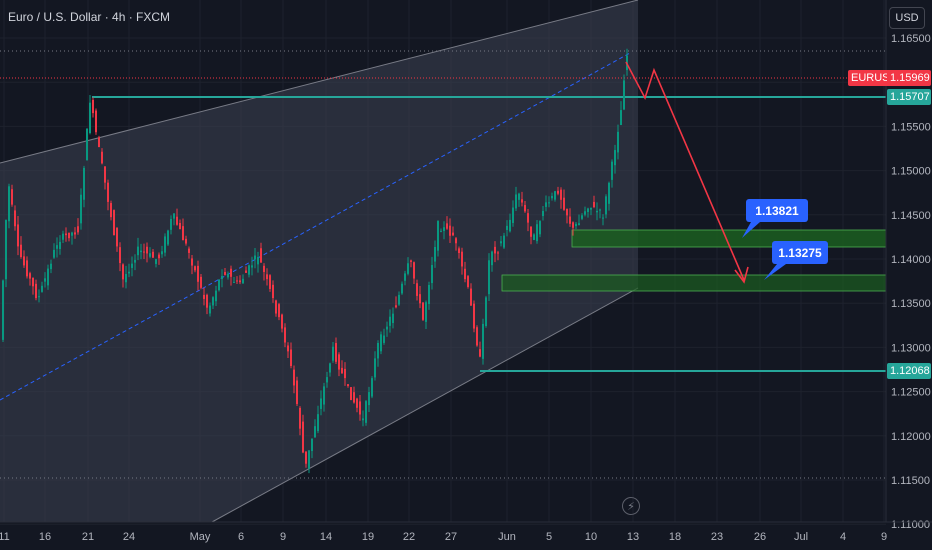 The image size is (932, 550). What do you see at coordinates (326, 537) in the screenshot?
I see `time-tick-label: 14` at bounding box center [326, 537].